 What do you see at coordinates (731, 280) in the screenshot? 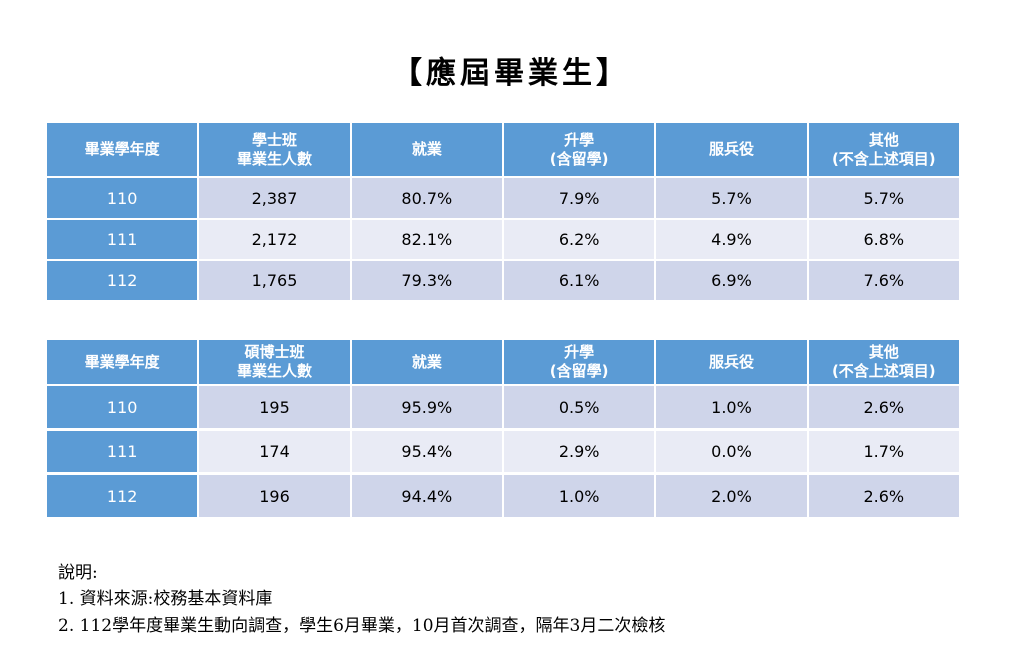
I see `data-cell: 6.9%` at bounding box center [731, 280].